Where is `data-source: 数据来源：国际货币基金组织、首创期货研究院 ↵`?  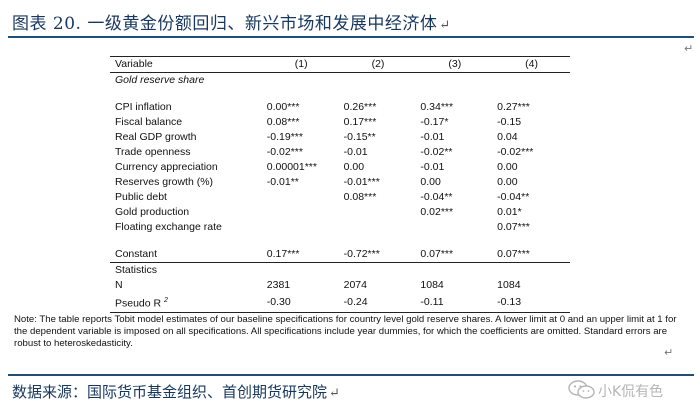 data-source: 数据来源：国际货币基金组织、首创期货研究院 ↵ is located at coordinates (176, 391).